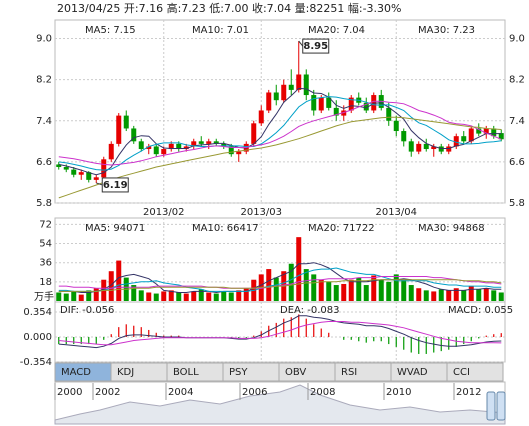 This screenshot has width=529, height=426. Describe the element at coordinates (36, 362) in the screenshot. I see `y-tick-label: -0.354` at that location.